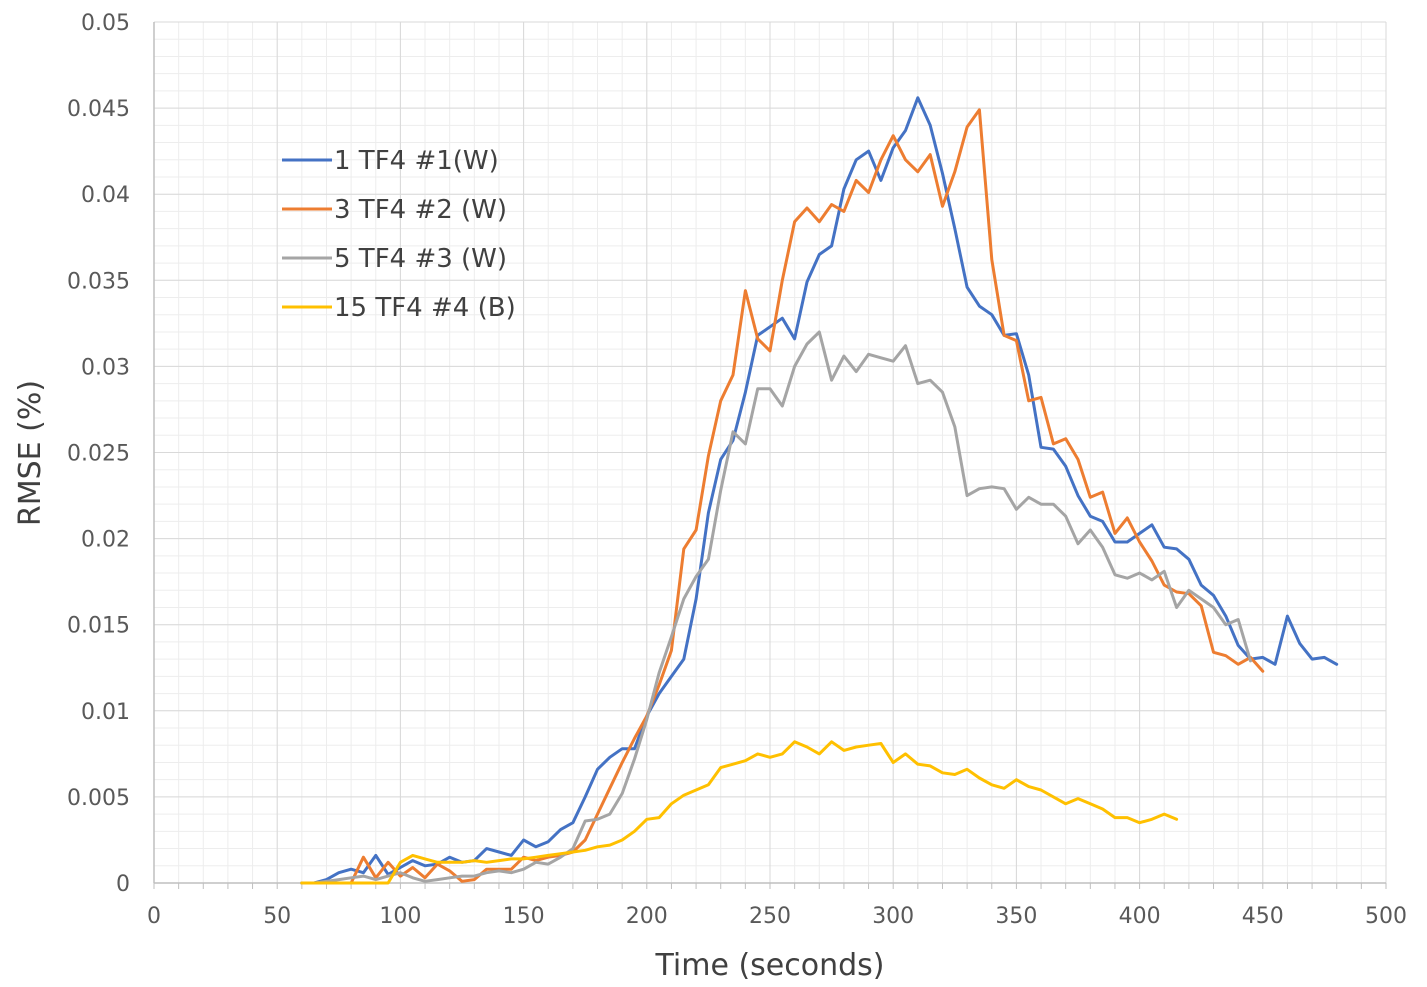  What do you see at coordinates (123, 884) in the screenshot?
I see `y-tick-label: 0` at bounding box center [123, 884].